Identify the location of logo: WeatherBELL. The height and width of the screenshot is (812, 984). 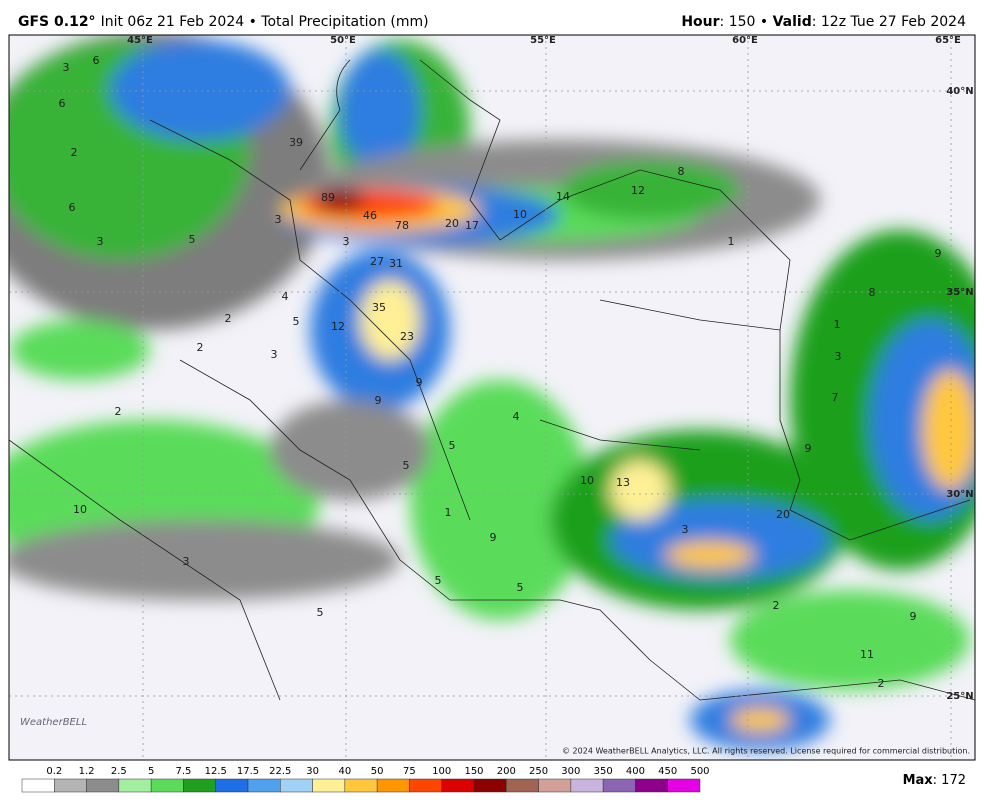
(53, 722).